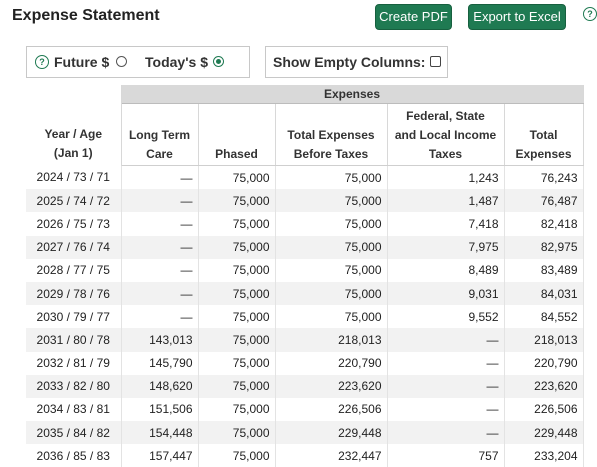 Image resolution: width=597 pixels, height=467 pixels. Describe the element at coordinates (435, 61) in the screenshot. I see `show-empty-columns-checkbox` at that location.